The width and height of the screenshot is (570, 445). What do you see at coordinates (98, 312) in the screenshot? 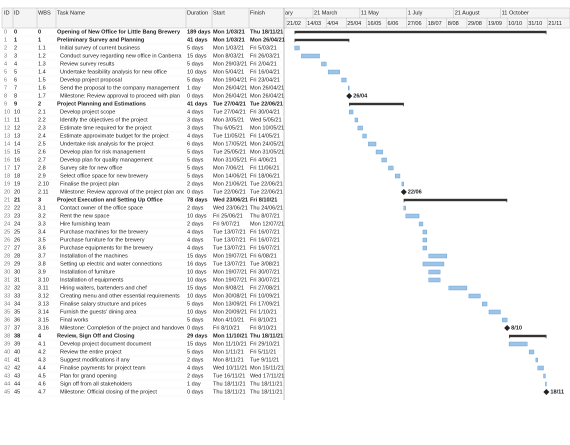
I see `task-name: Furnish the guests' dining area` at bounding box center [98, 312].